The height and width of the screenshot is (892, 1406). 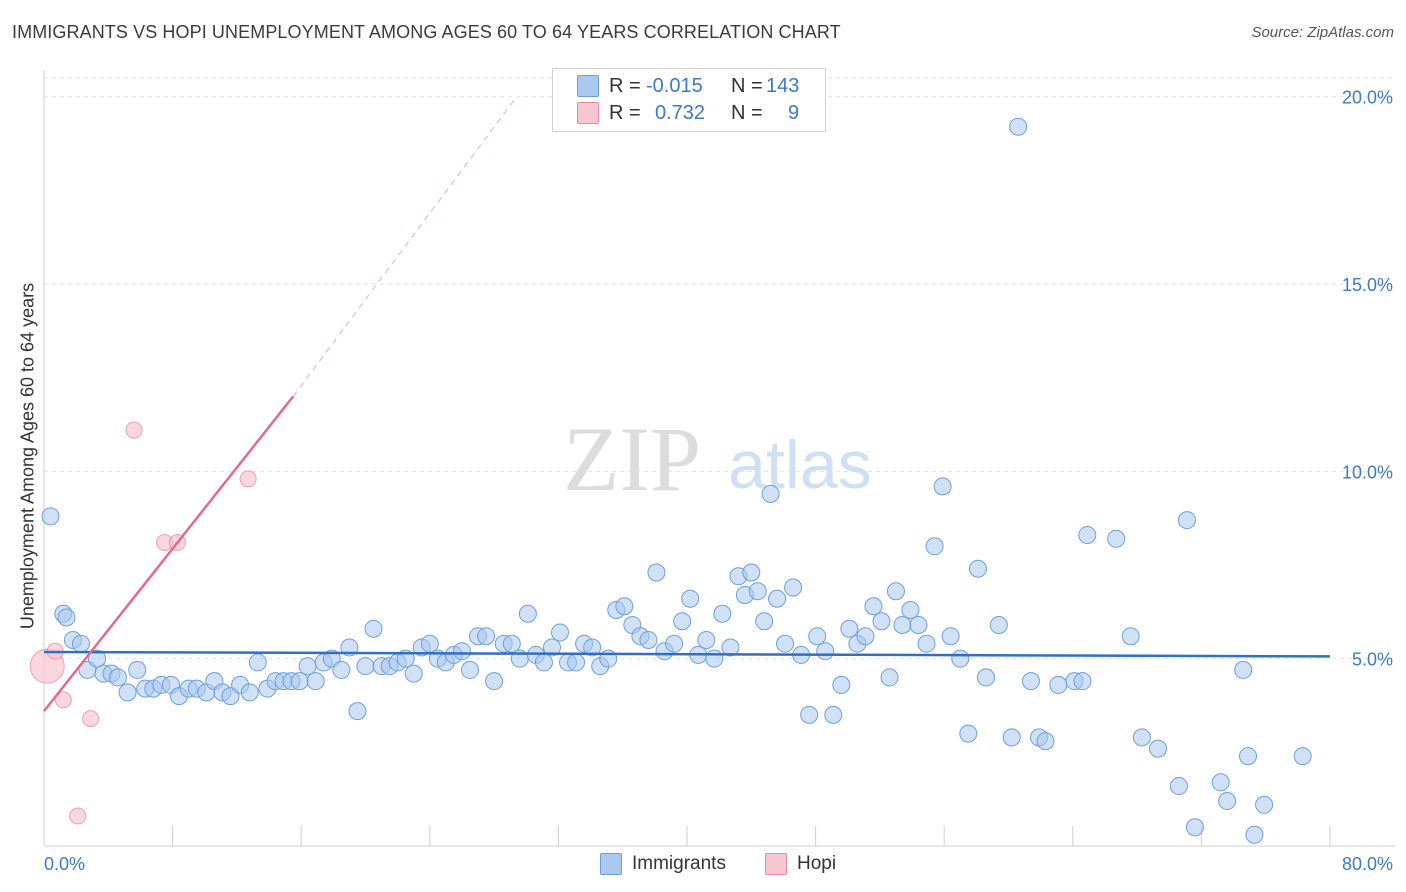 What do you see at coordinates (611, 864) in the screenshot?
I see `immigrants-swatch` at bounding box center [611, 864].